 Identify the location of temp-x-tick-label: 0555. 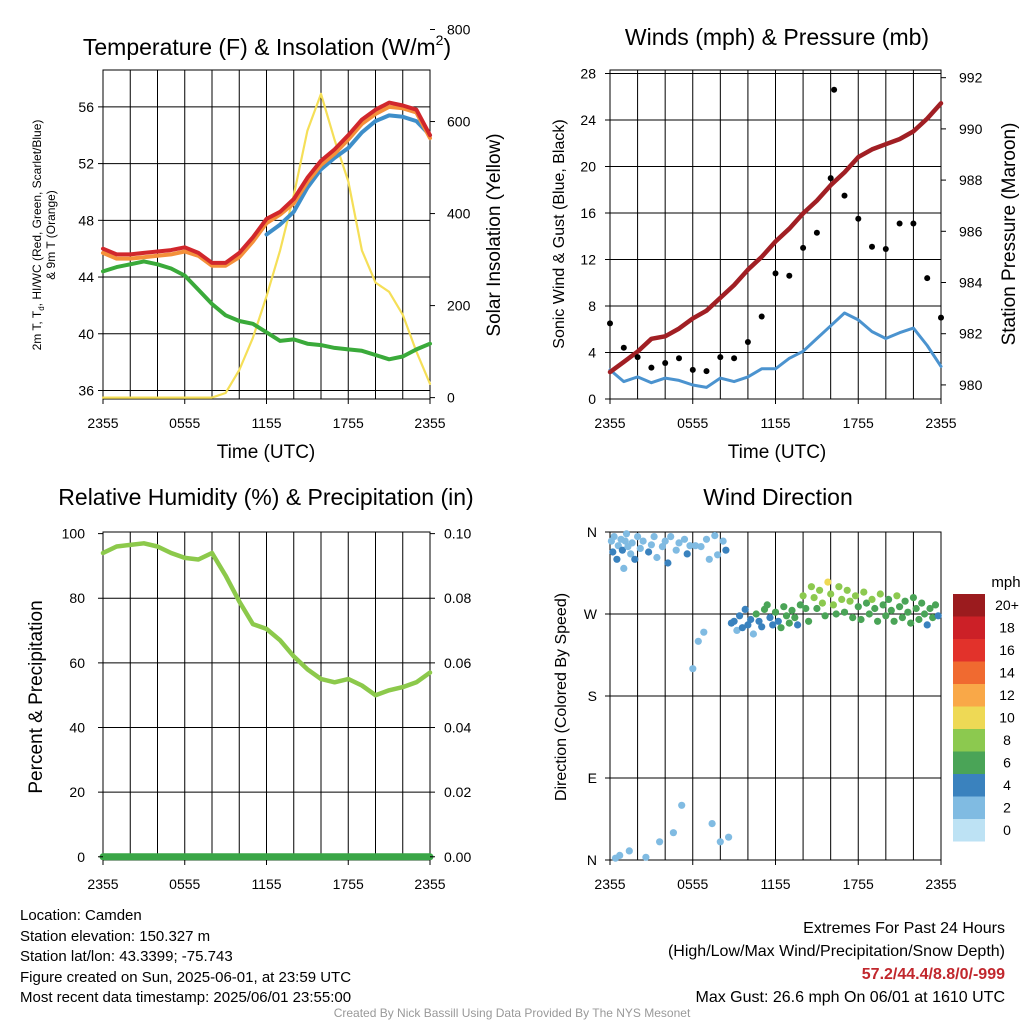
(184, 423).